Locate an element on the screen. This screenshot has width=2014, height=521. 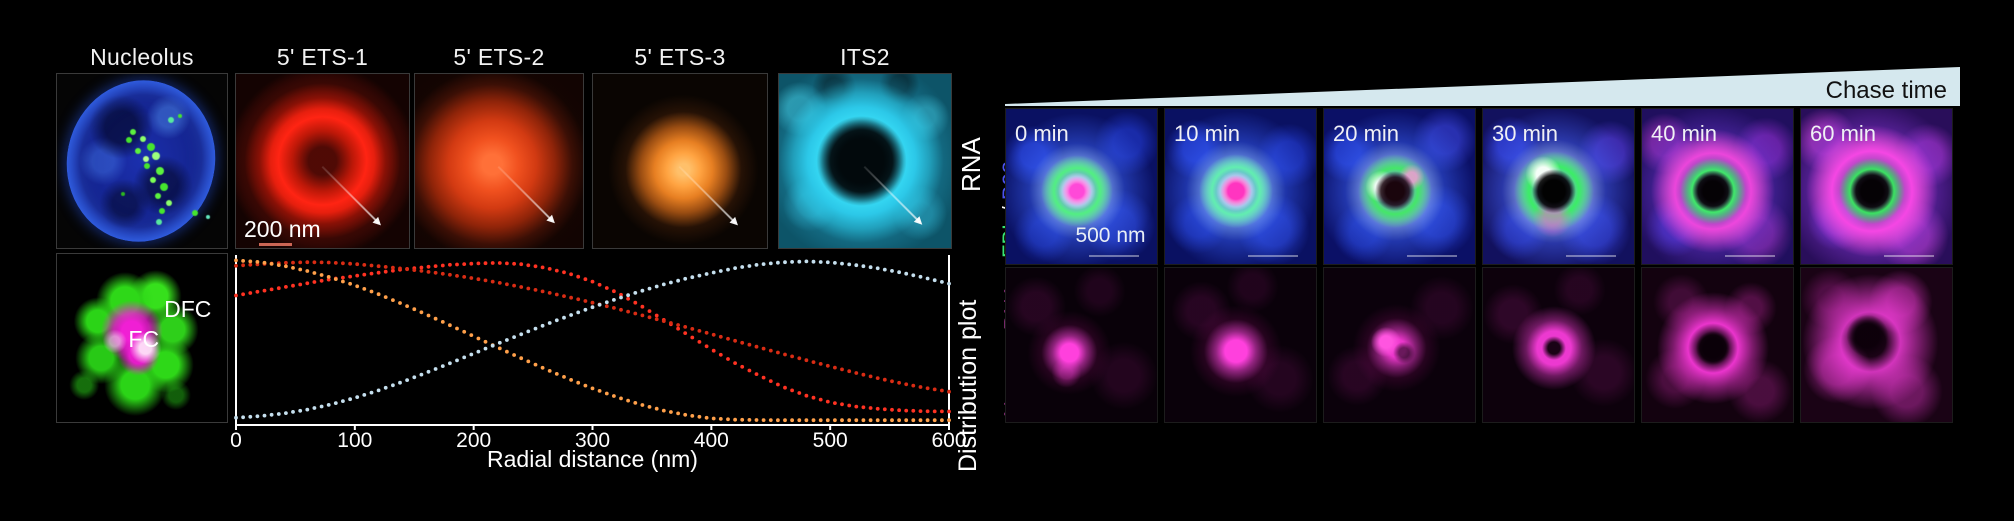
column-title-ets1: 5' ETS-1 is located at coordinates (322, 57).